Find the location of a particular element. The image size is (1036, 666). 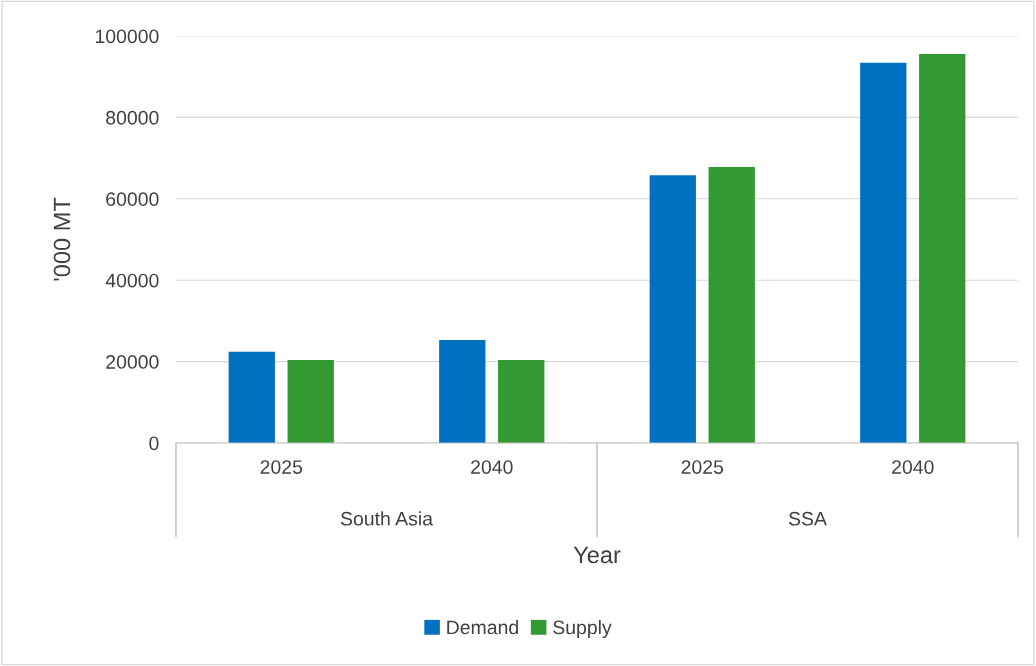

y-tick-label: 80000 is located at coordinates (132, 117).